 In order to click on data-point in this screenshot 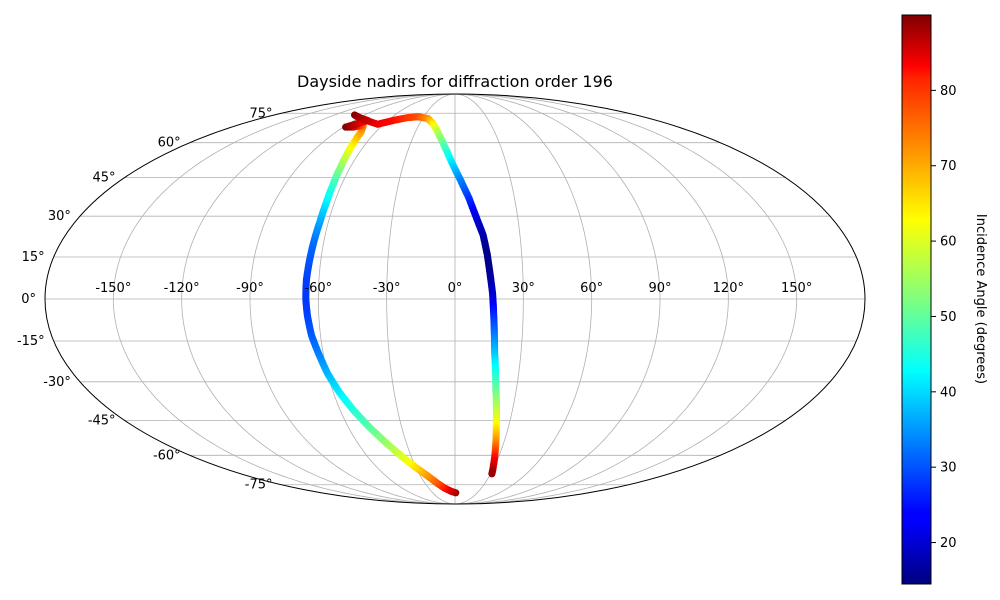, I will do `click(492, 474)`.